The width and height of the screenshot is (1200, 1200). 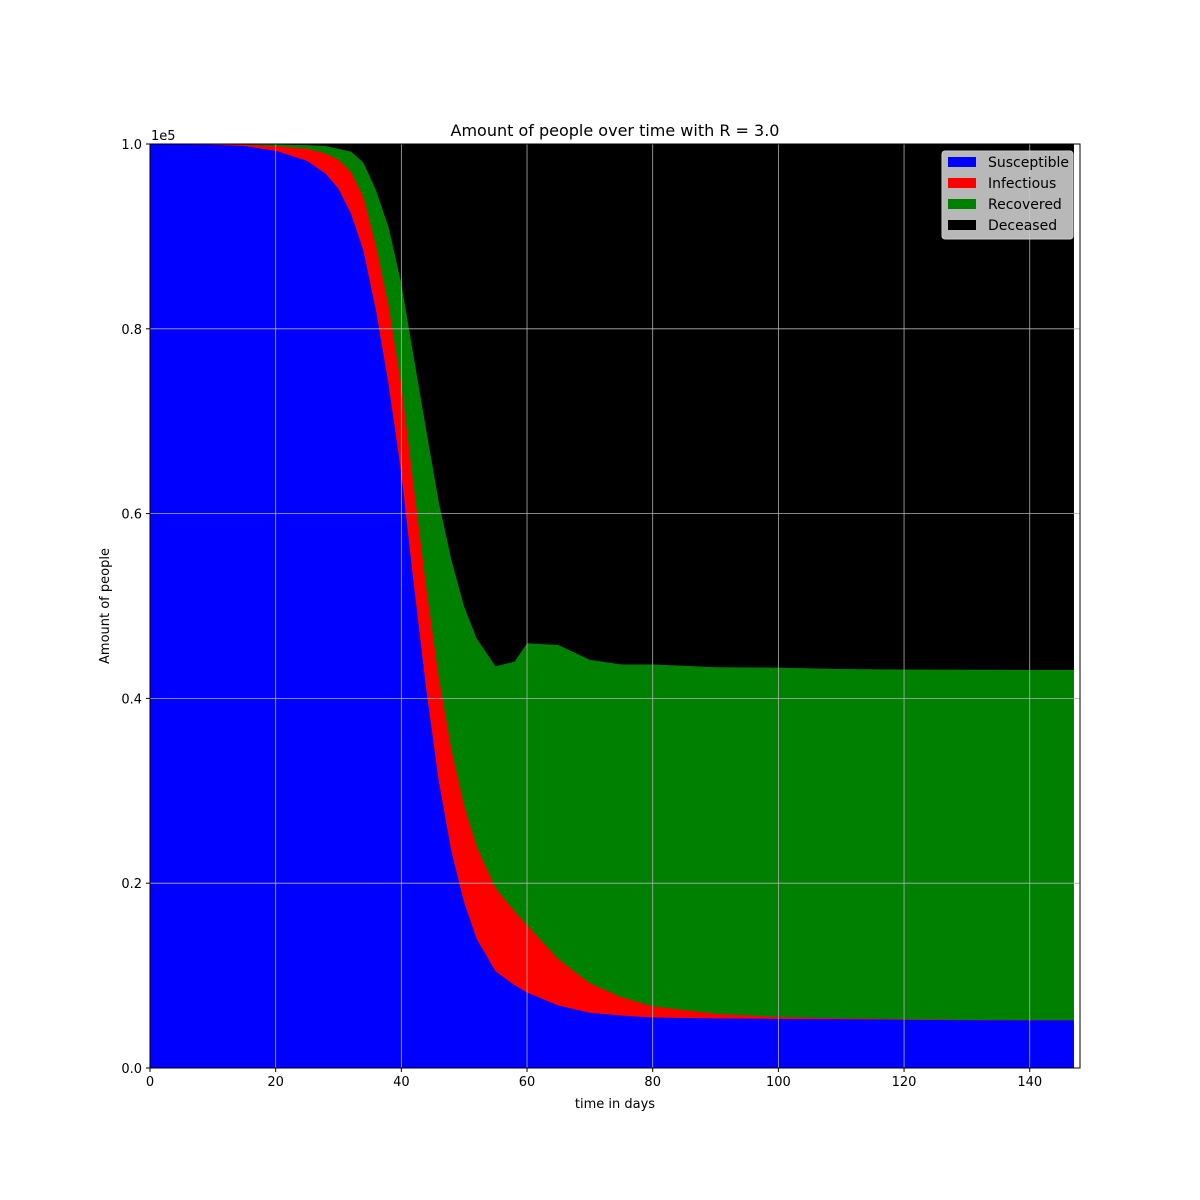 What do you see at coordinates (962, 204) in the screenshot?
I see `legend-swatch-recovered` at bounding box center [962, 204].